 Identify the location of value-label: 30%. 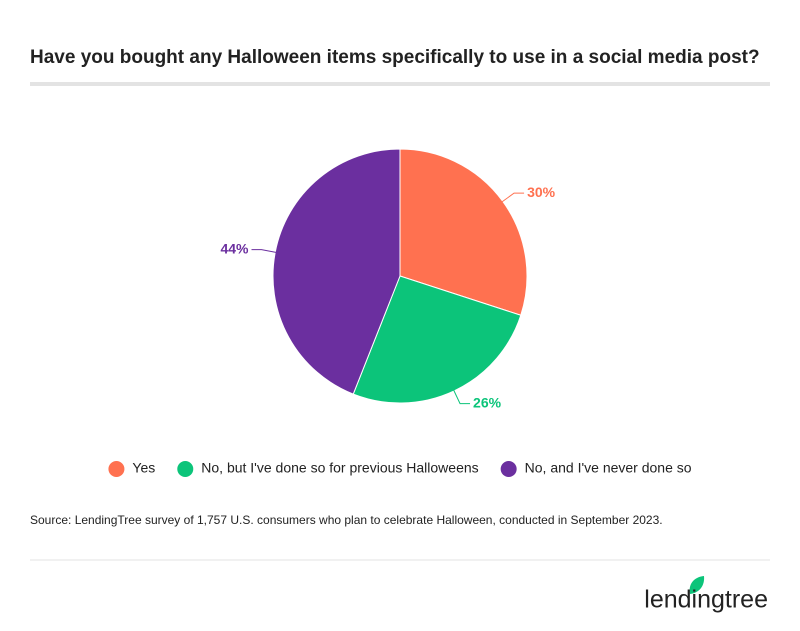
(541, 192).